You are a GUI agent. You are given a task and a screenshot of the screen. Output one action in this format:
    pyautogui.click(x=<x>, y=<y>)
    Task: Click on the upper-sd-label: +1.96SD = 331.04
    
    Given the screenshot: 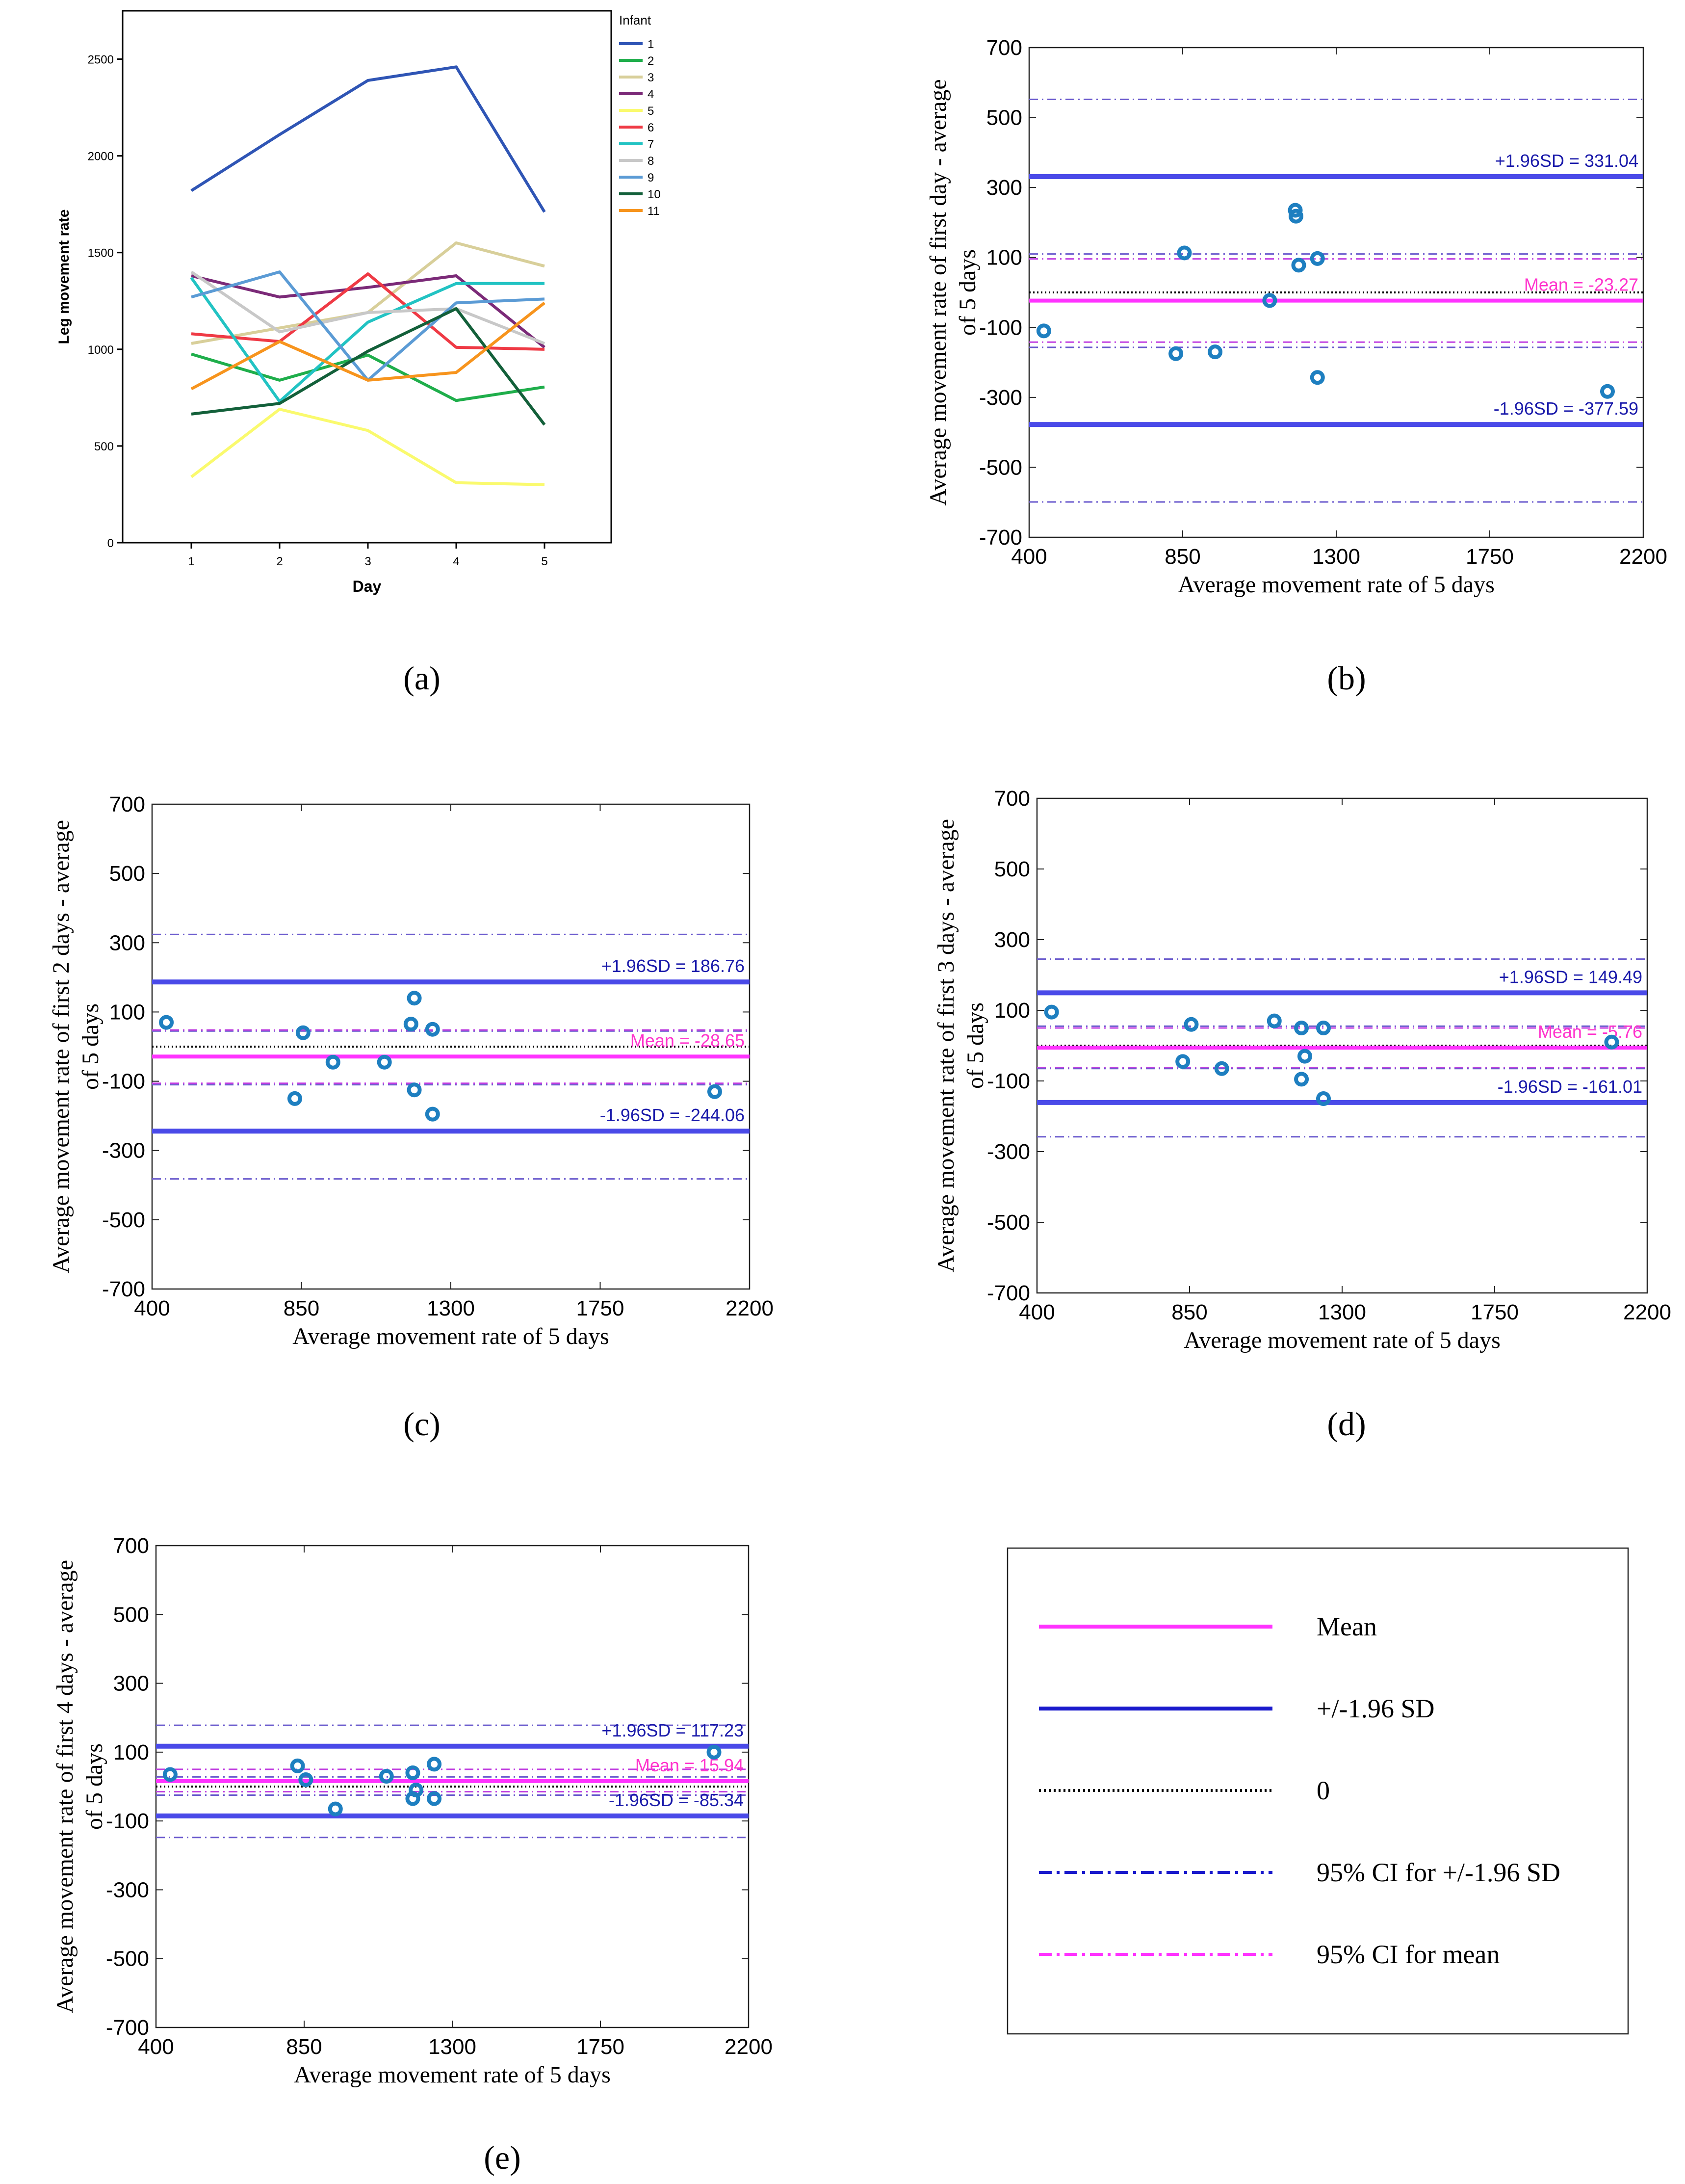 What is the action you would take?
    pyautogui.click(x=1566, y=161)
    